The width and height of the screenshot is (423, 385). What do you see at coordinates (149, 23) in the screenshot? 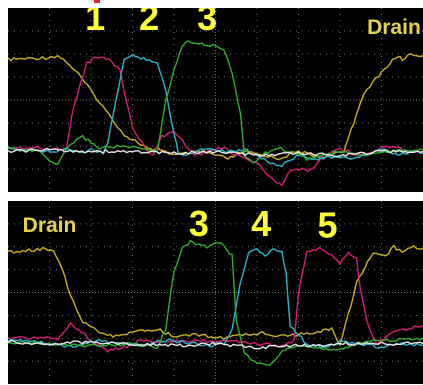
I see `annotation-number-label: 2` at bounding box center [149, 23].